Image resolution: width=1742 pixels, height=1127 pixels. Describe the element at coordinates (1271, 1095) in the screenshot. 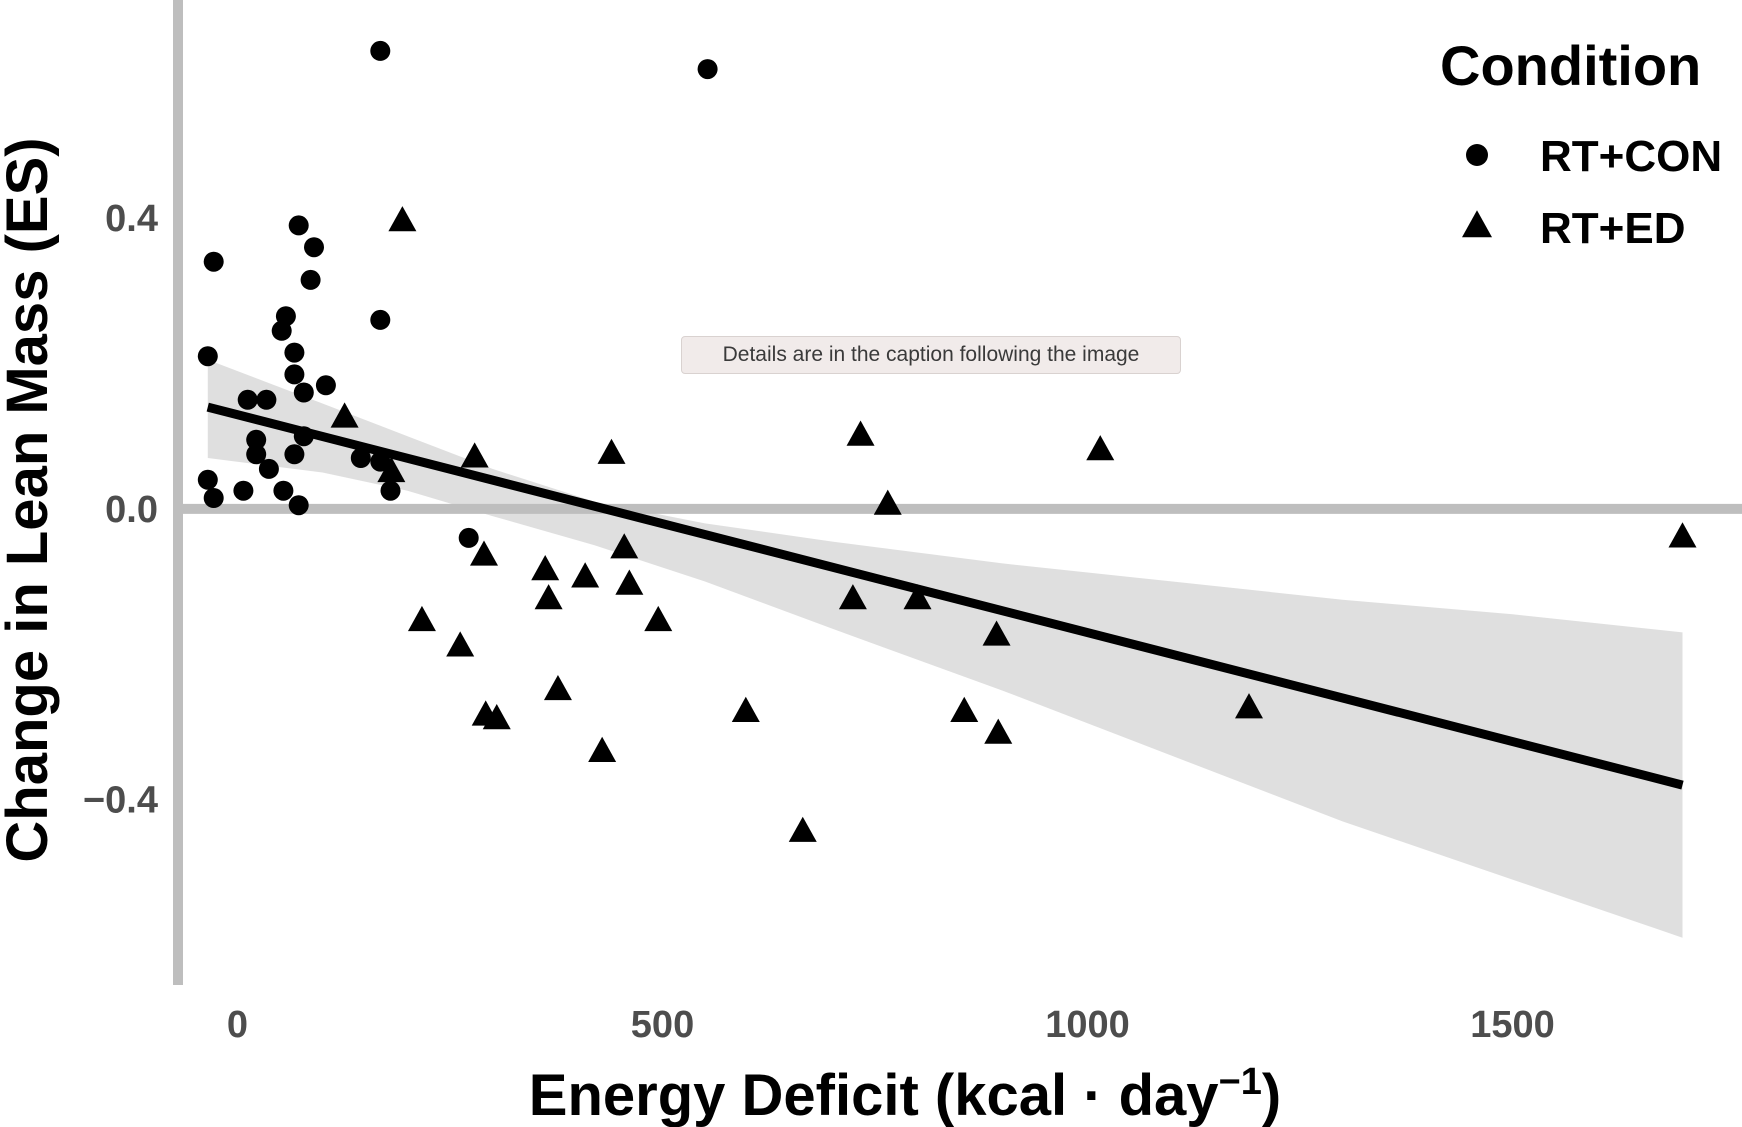

I see `x-axis-title-close: )` at that location.